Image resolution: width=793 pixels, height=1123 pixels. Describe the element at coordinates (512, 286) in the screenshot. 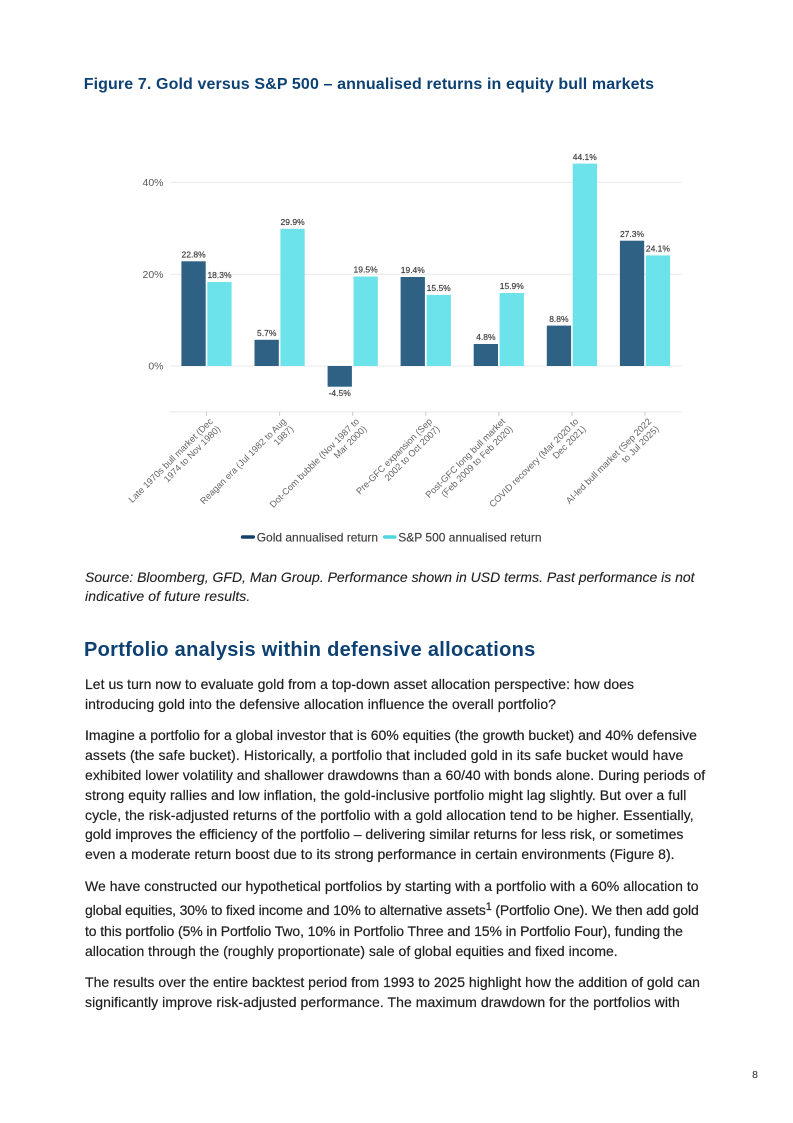

I see `svg-text: 15.9%` at that location.